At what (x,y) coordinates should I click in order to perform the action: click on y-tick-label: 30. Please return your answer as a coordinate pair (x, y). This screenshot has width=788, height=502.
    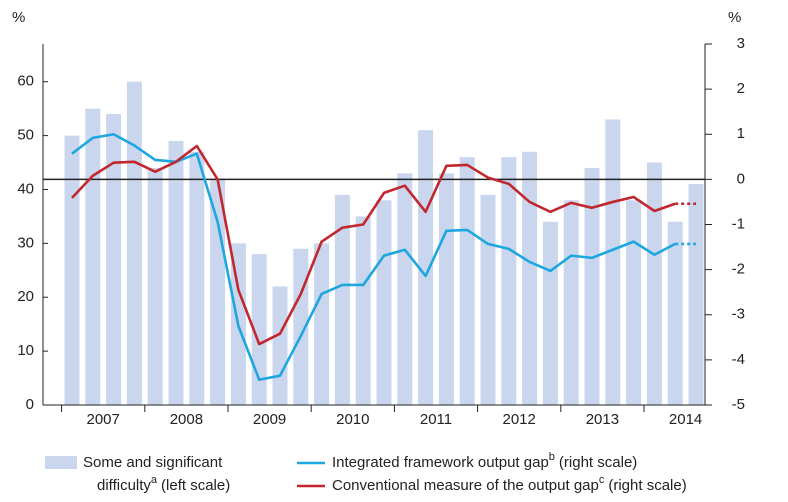
    Looking at the image, I should click on (25, 242).